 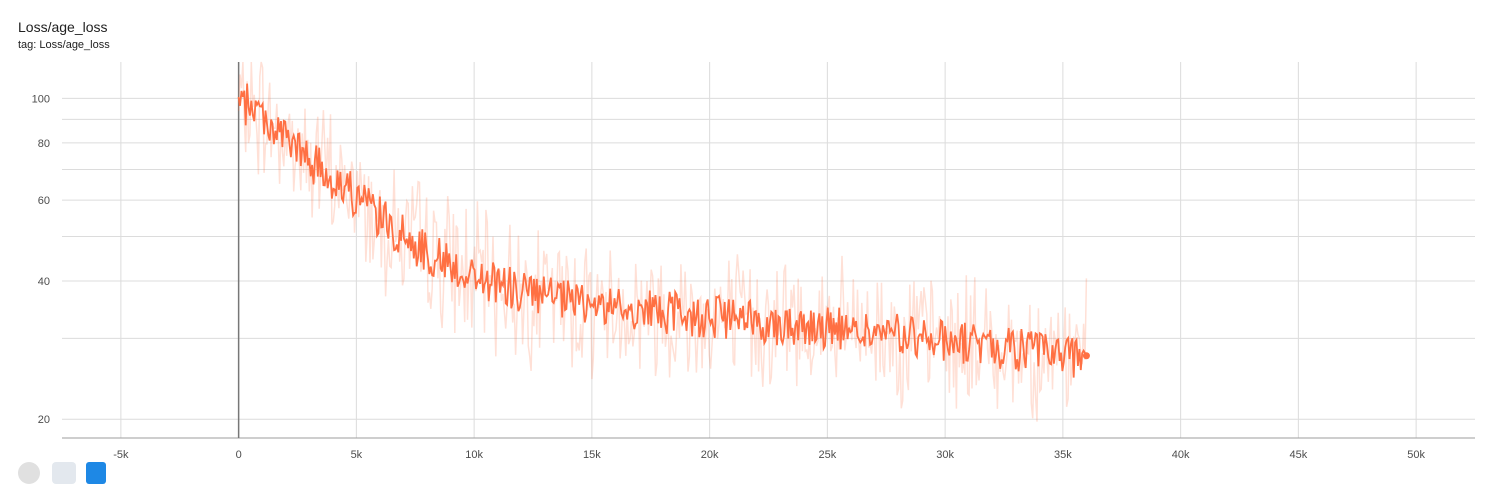 What do you see at coordinates (29, 473) in the screenshot?
I see `fit-domain-button` at bounding box center [29, 473].